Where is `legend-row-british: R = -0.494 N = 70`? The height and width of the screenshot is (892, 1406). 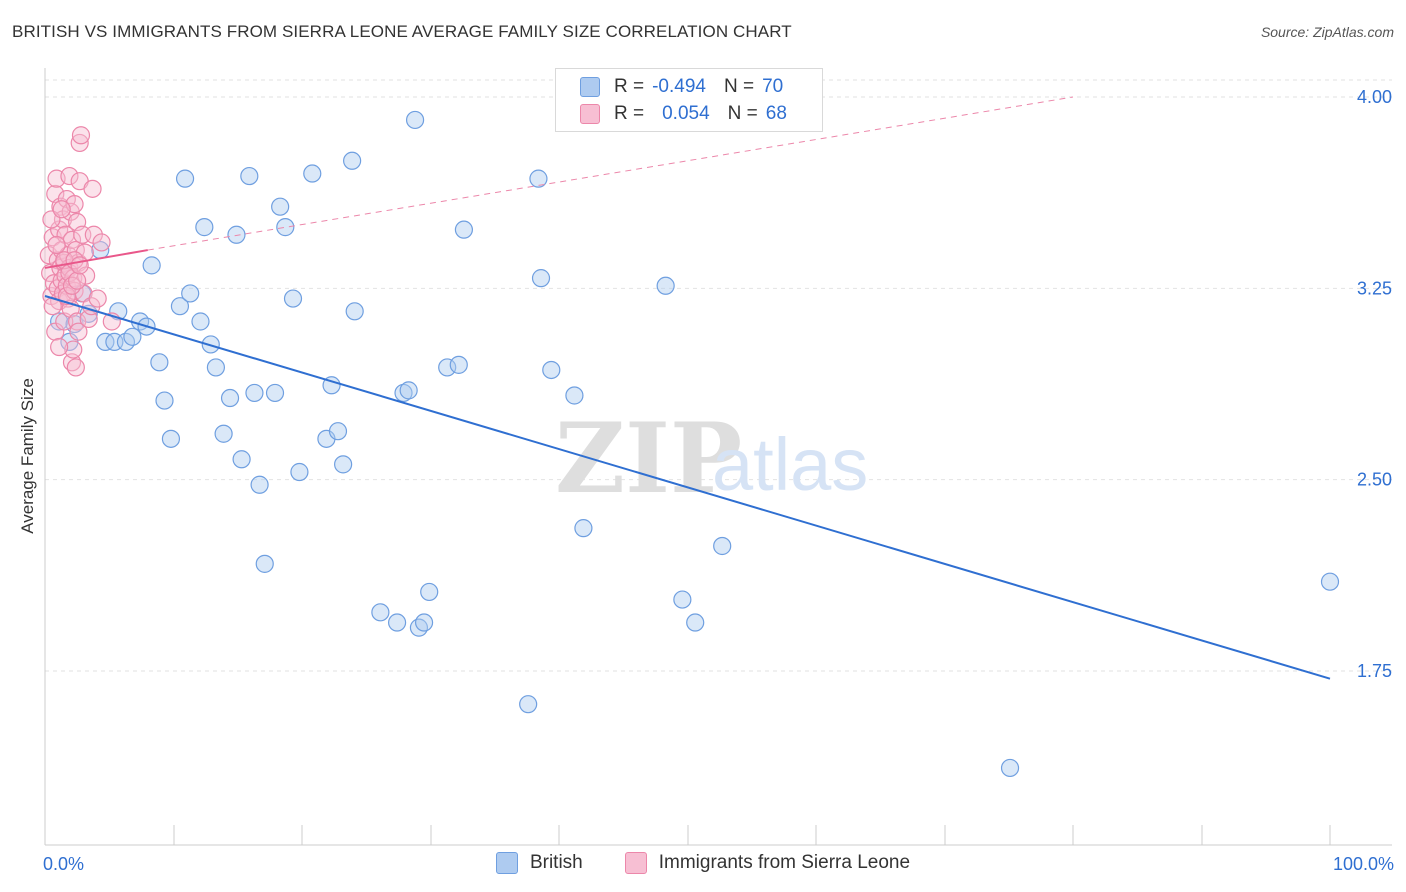
legend-row-british: R = -0.494 N = 70 is located at coordinates (681, 87).